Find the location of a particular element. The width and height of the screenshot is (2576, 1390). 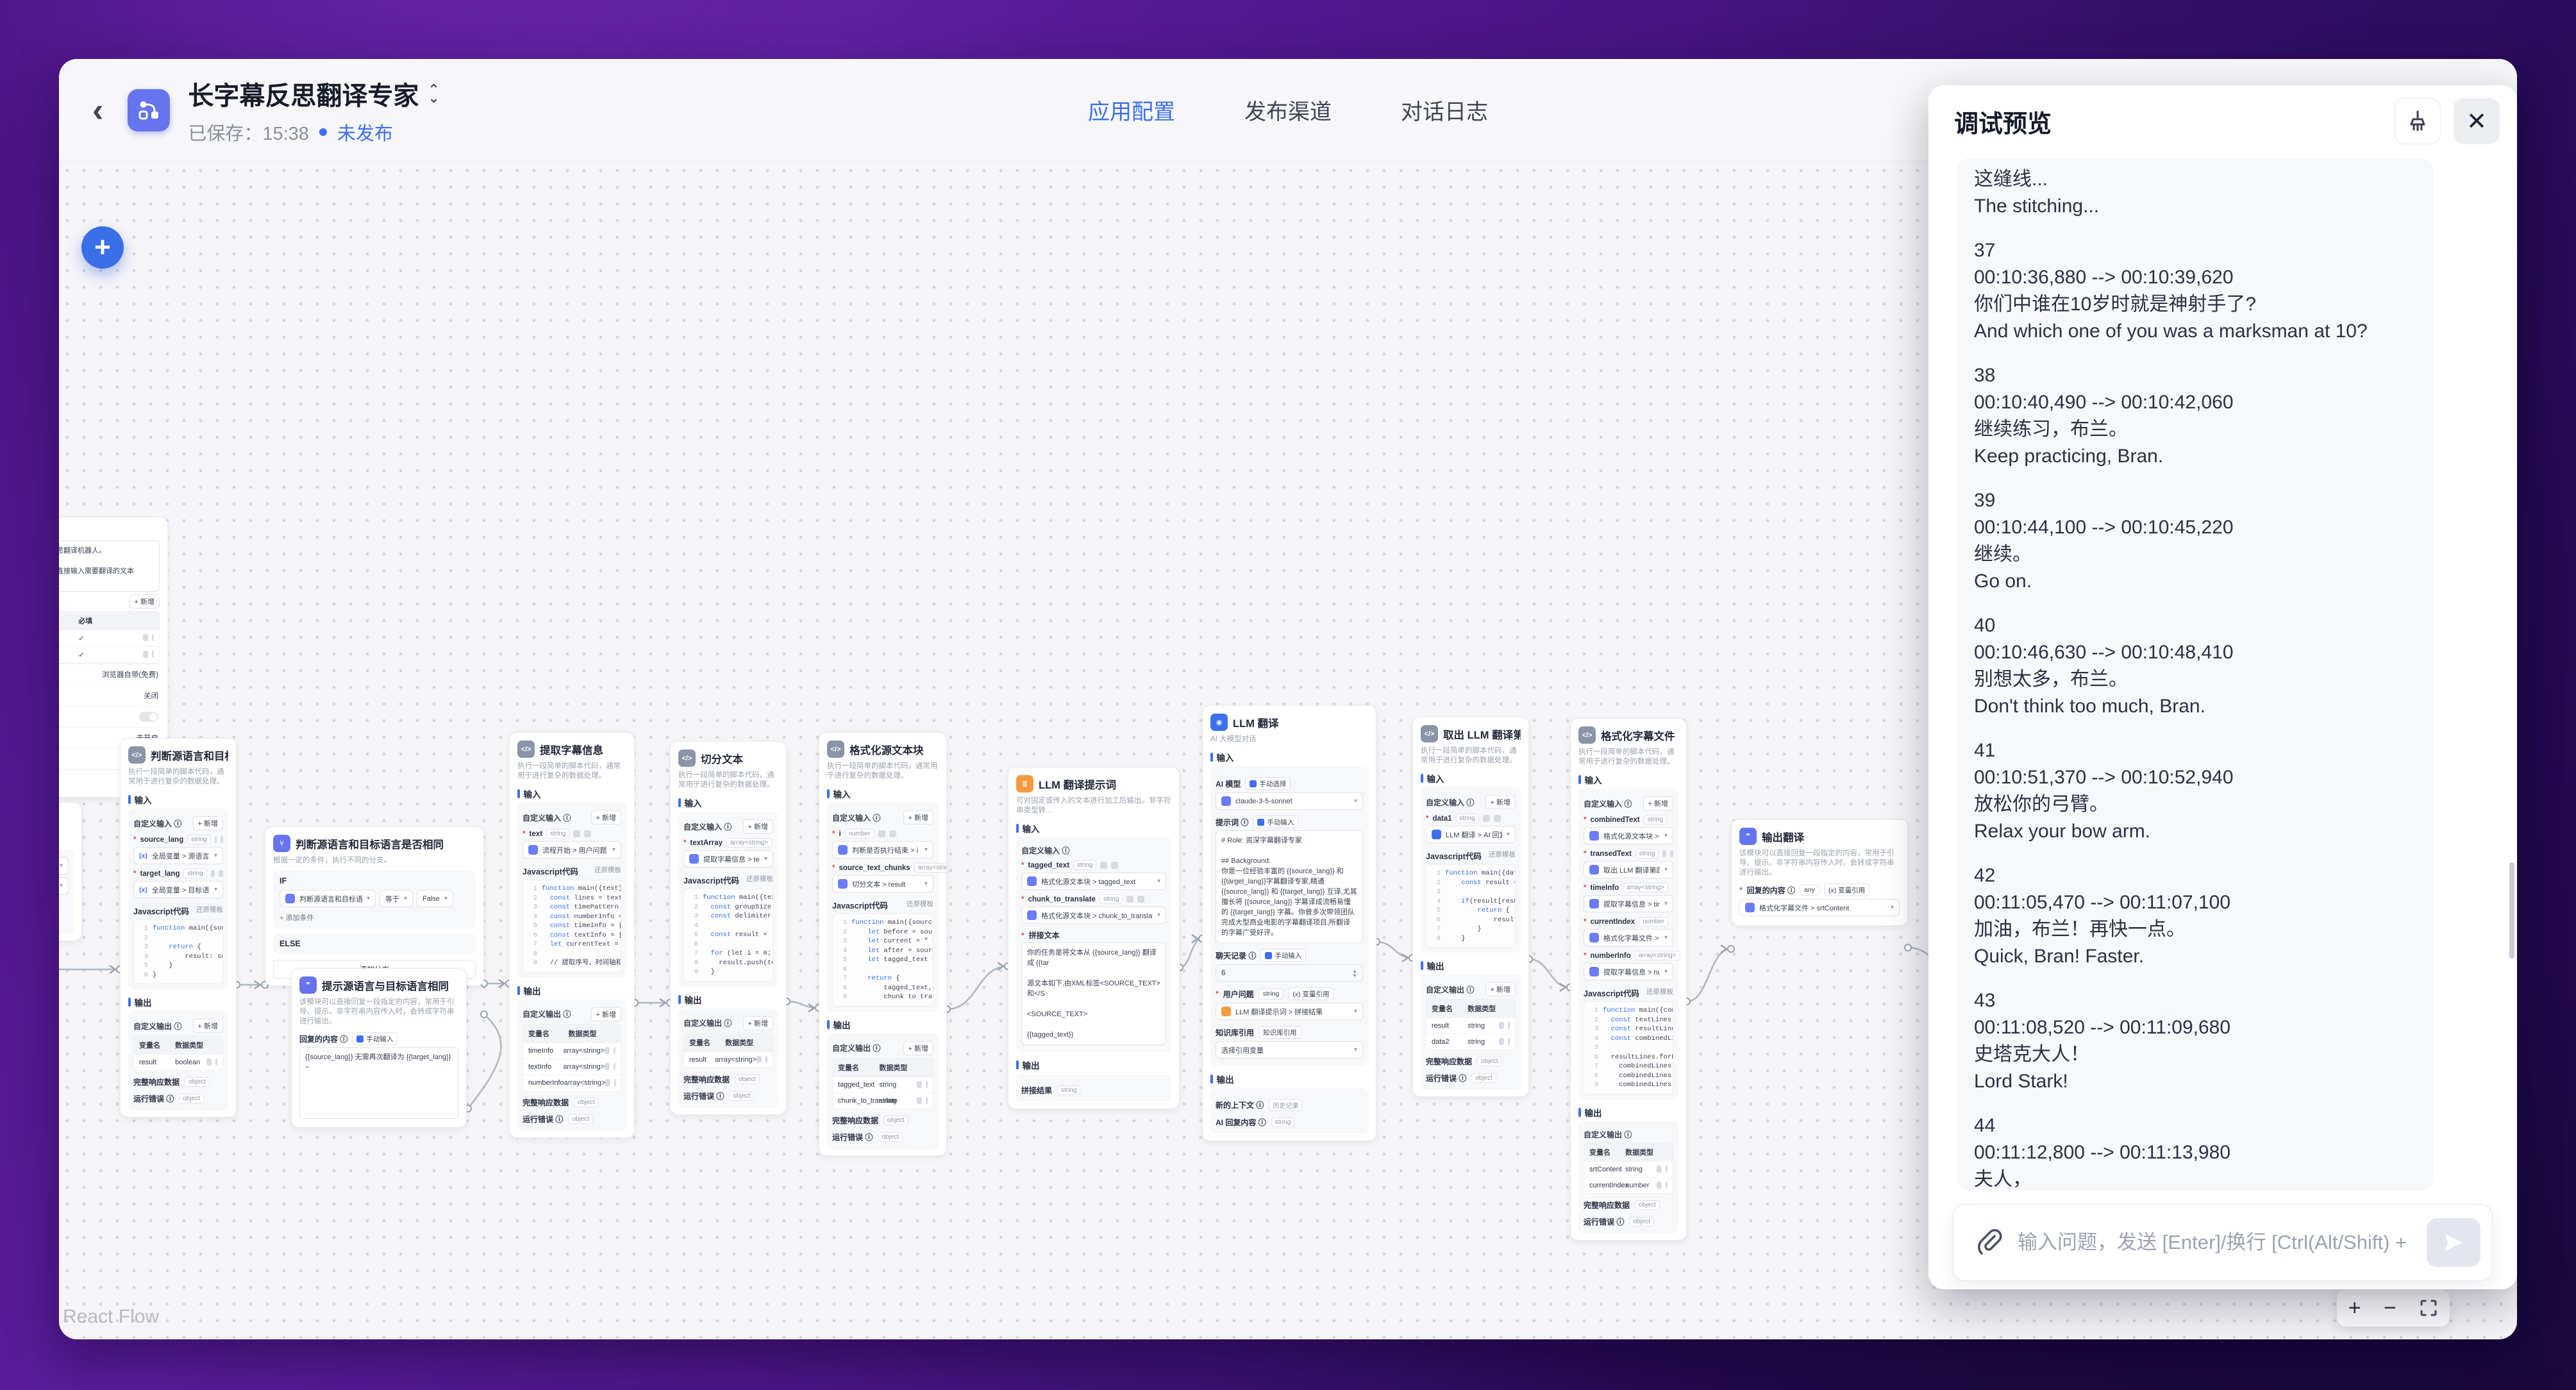

variable-select: 选择引用变量 ▾ is located at coordinates (1289, 1050).